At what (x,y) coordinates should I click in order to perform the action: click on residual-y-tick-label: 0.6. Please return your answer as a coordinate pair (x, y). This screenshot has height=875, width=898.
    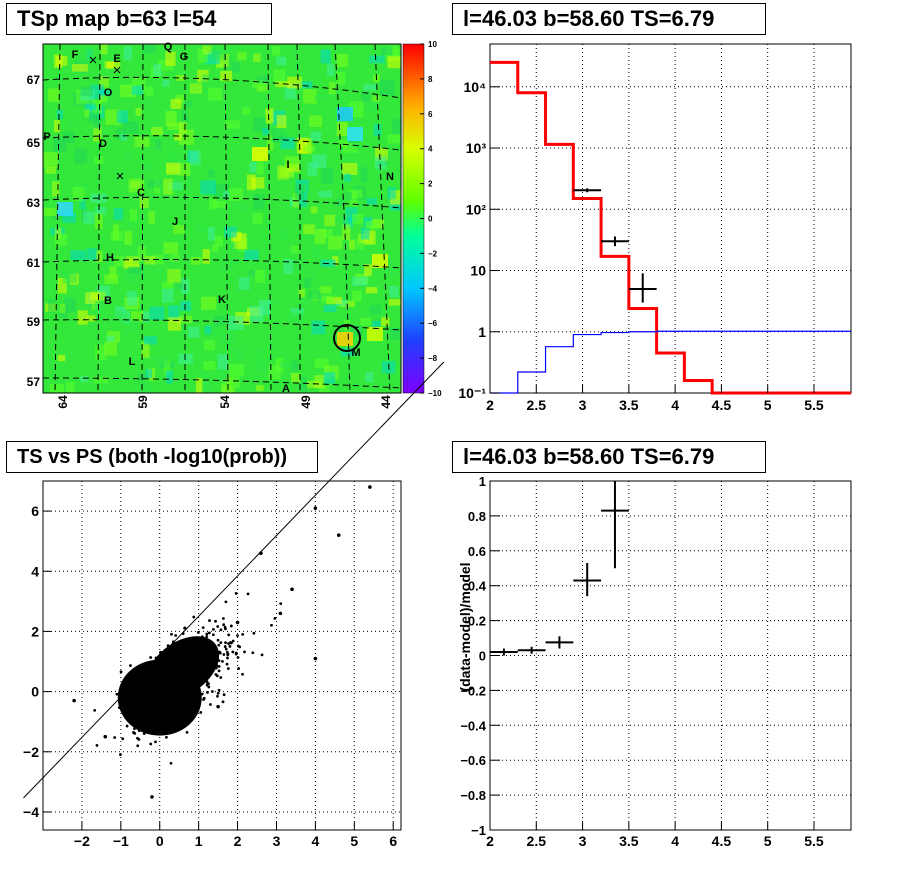
    Looking at the image, I should click on (477, 551).